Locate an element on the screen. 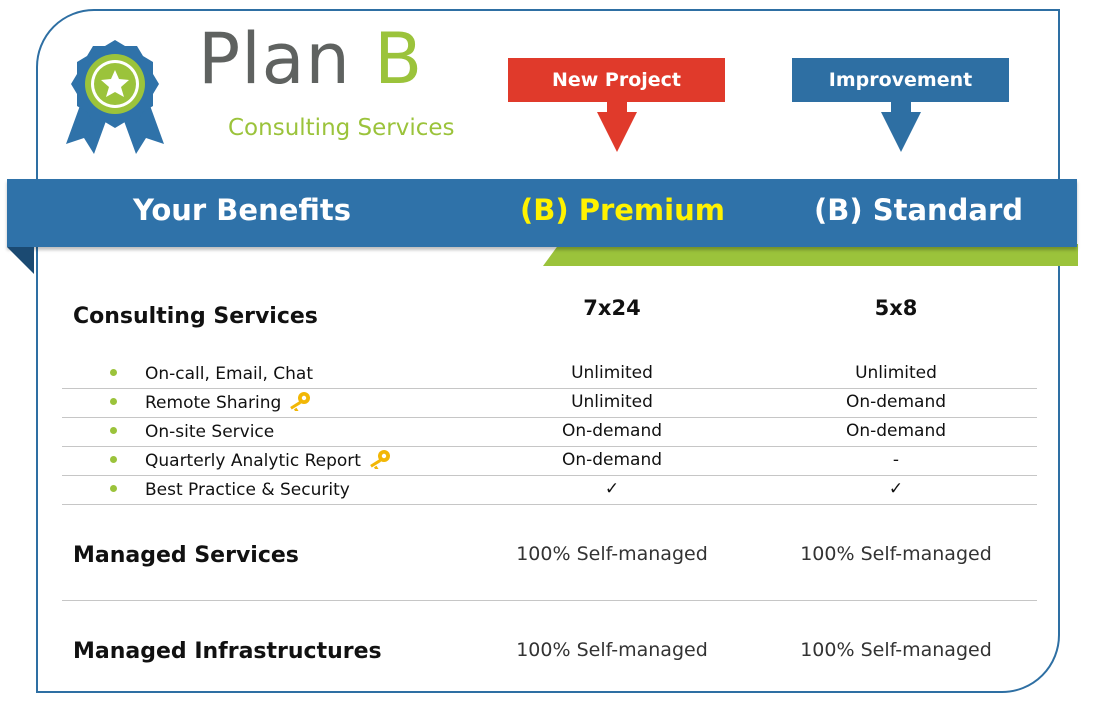  new-project-tag: New Project is located at coordinates (616, 80).